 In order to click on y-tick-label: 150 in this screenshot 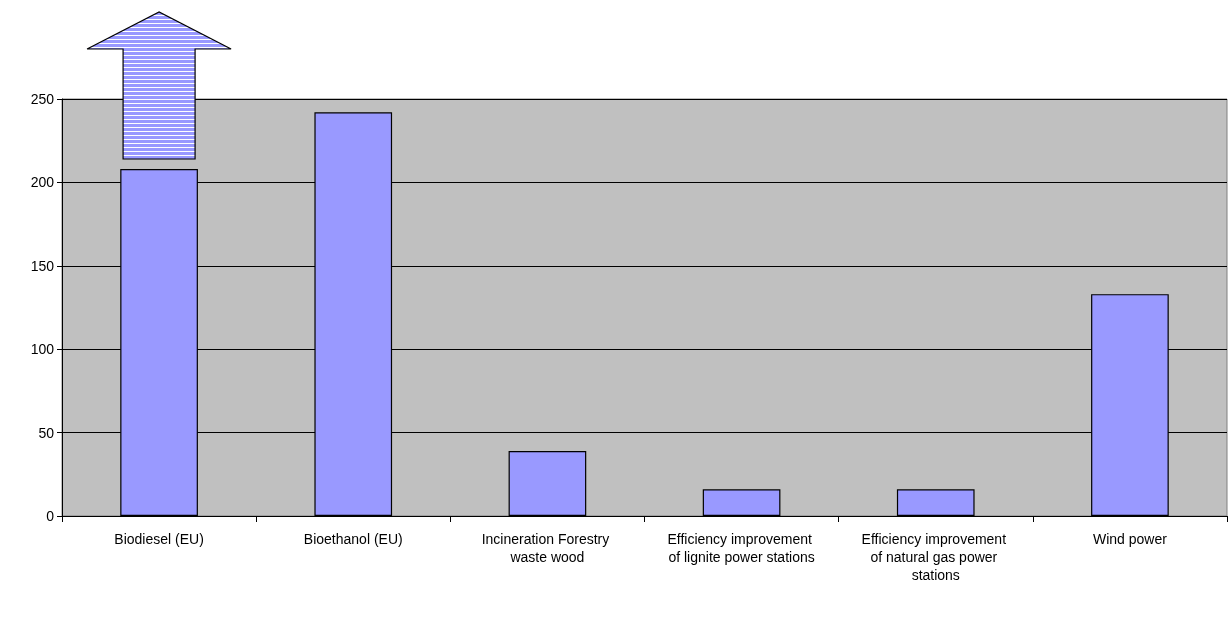, I will do `click(42, 265)`.